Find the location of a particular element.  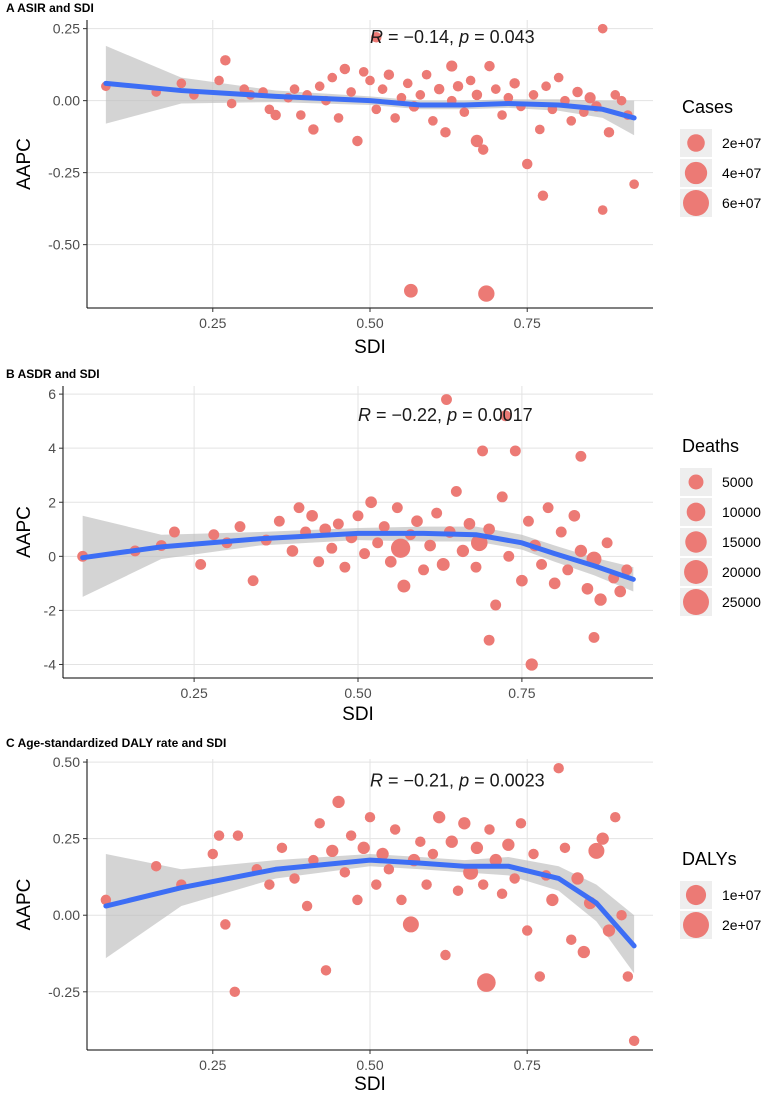

y-tick-label: -0.25 is located at coordinates (64, 992).